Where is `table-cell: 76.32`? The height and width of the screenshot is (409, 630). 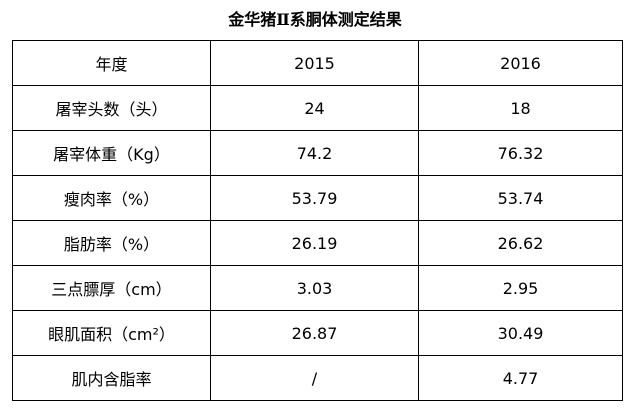
table-cell: 76.32 is located at coordinates (520, 153).